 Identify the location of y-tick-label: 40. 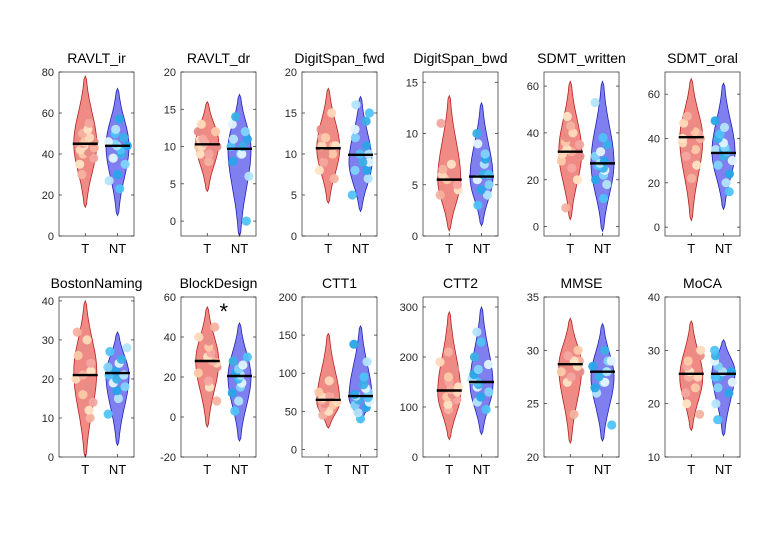
(533, 134).